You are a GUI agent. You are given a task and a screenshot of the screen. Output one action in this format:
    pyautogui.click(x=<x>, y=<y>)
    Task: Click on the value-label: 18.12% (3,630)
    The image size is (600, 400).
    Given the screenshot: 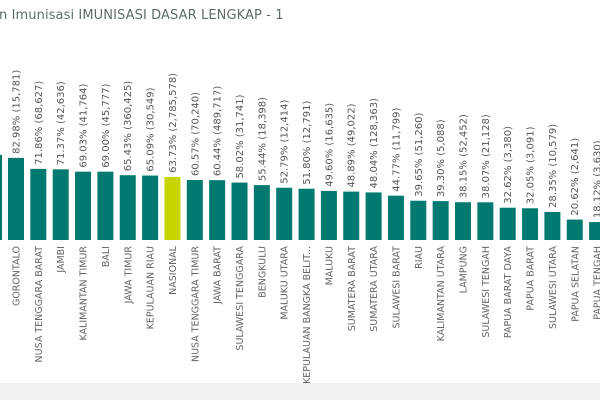 What is the action you would take?
    pyautogui.click(x=596, y=179)
    